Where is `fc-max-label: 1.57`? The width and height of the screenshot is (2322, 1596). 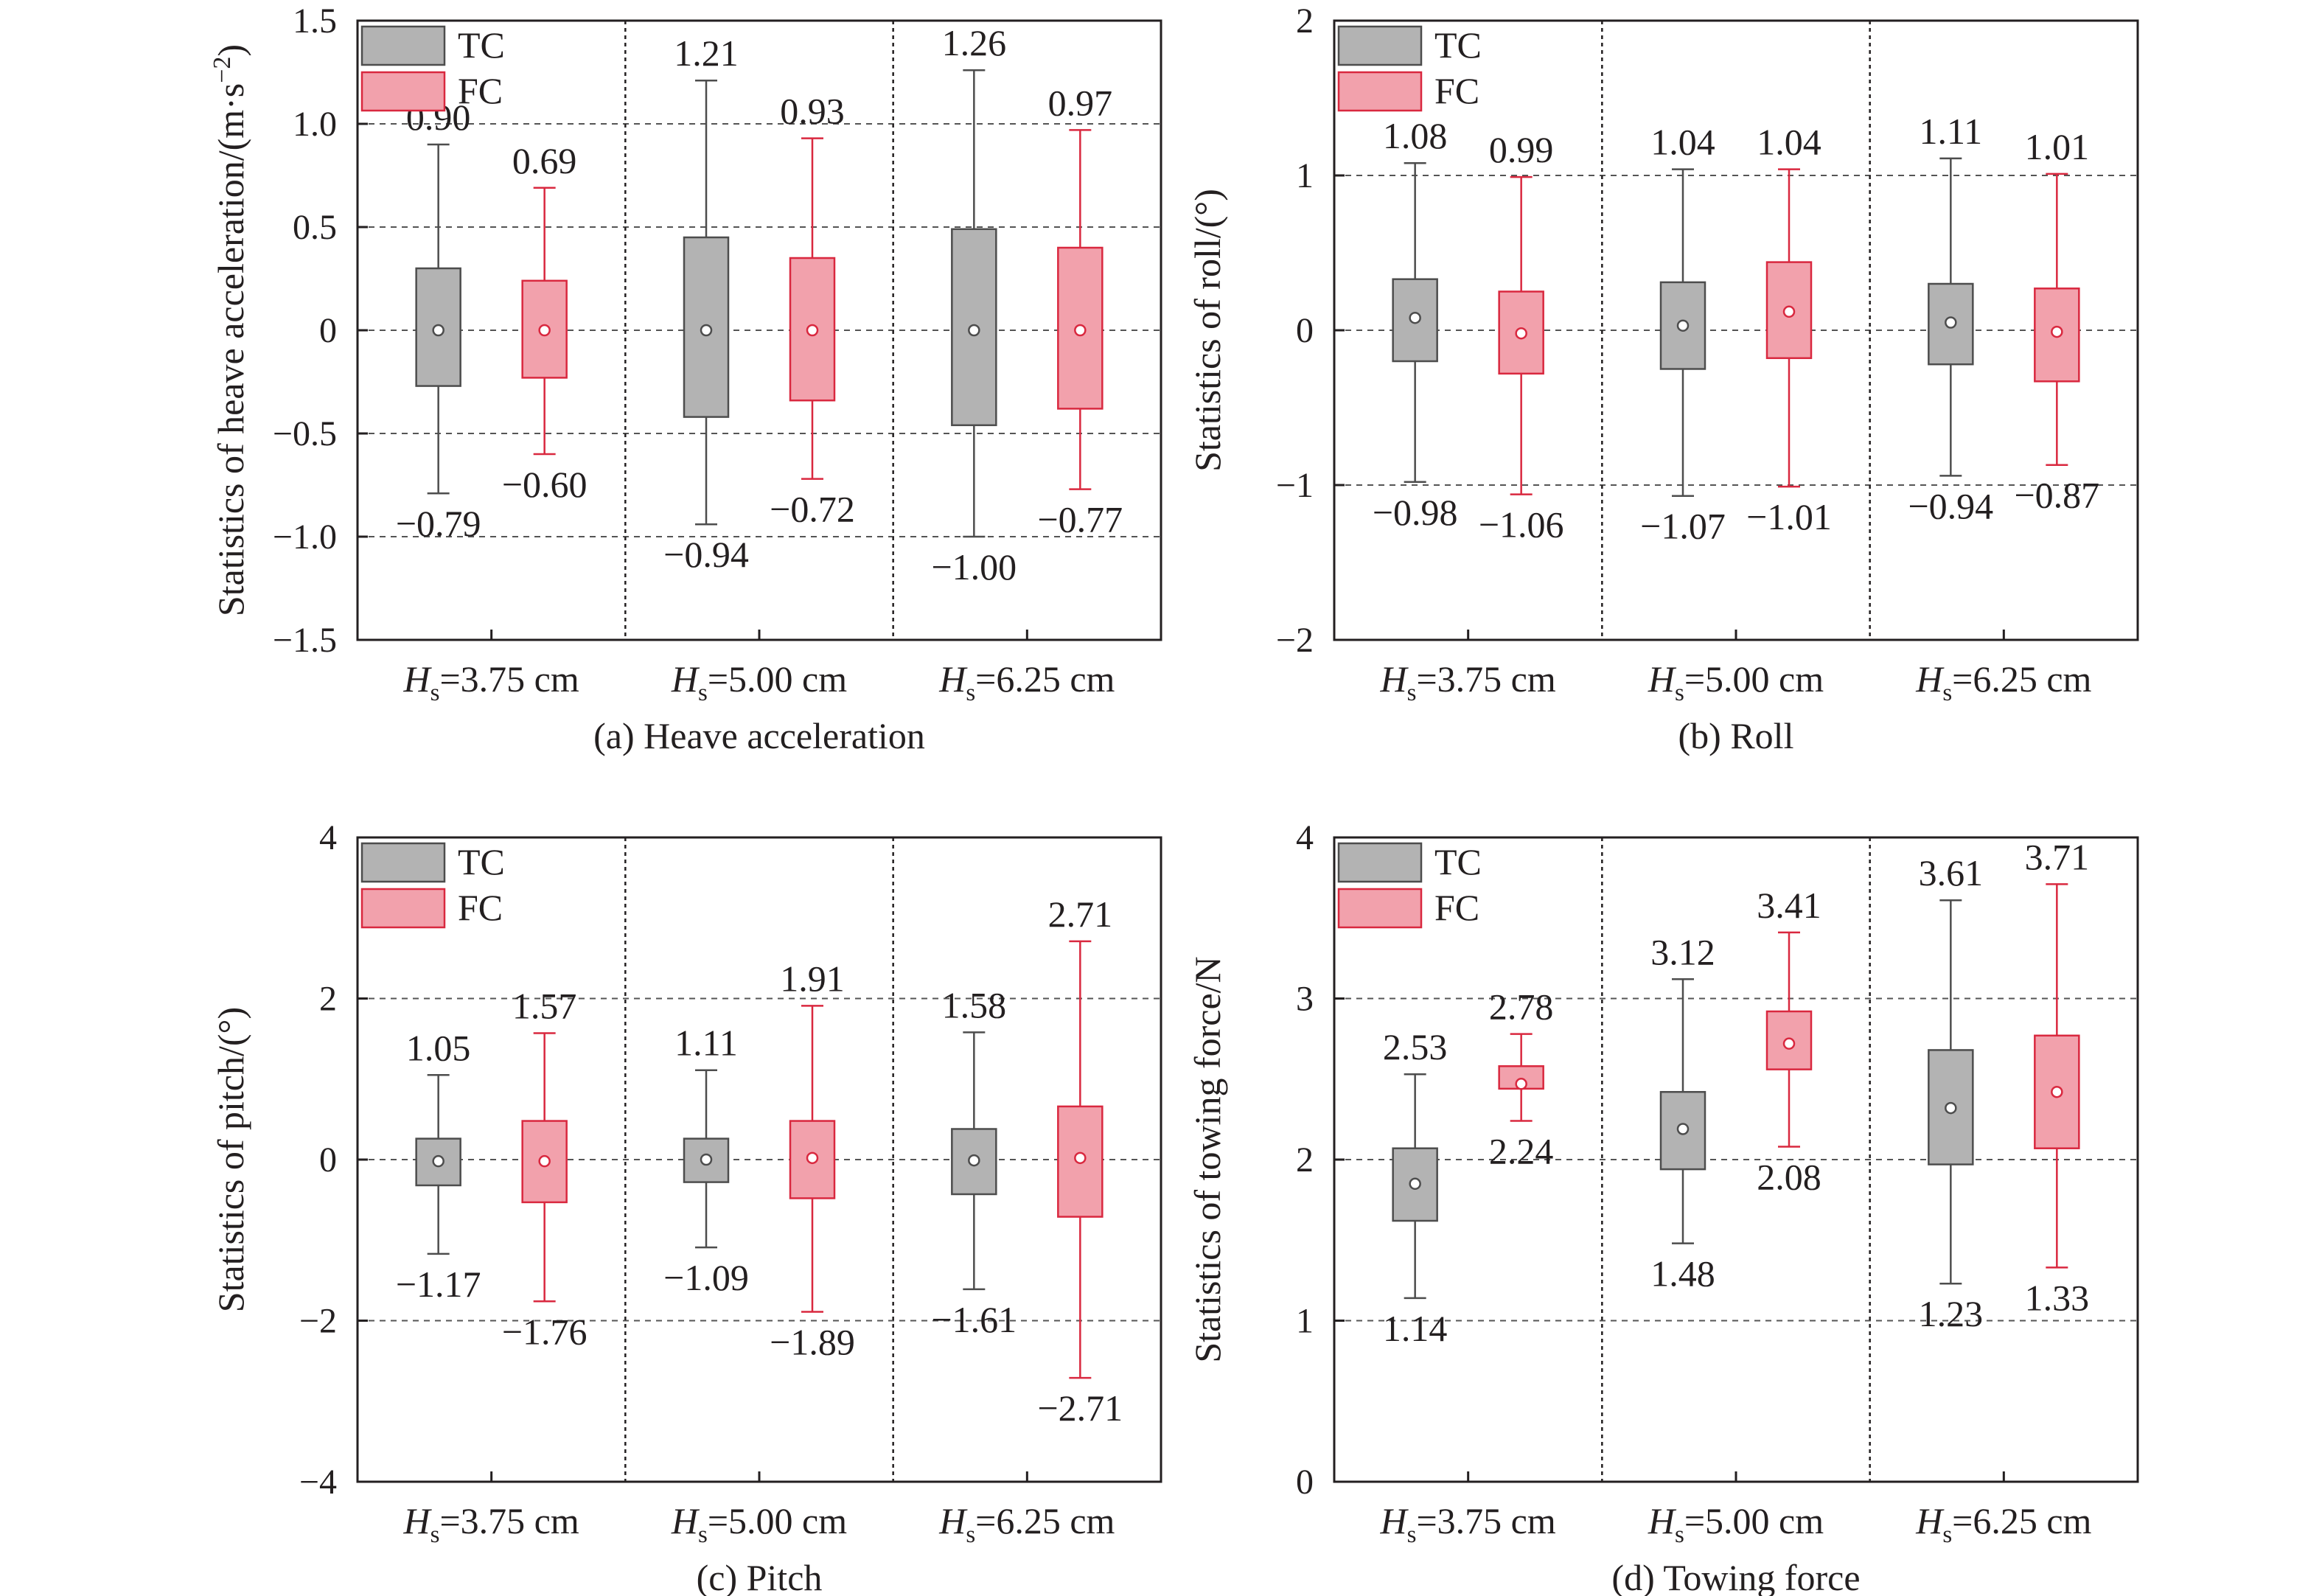
fc-max-label: 1.57 is located at coordinates (544, 1006).